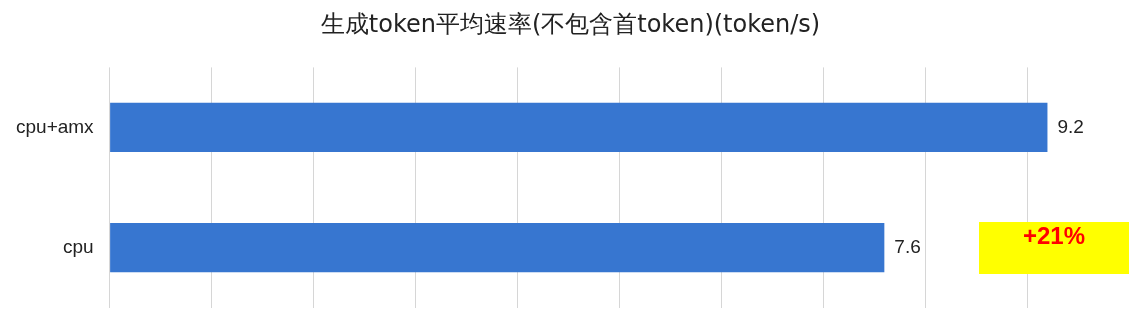  What do you see at coordinates (570, 24) in the screenshot?
I see `chart-title: 生成token平均速率(不包含首token)(token/s)` at bounding box center [570, 24].